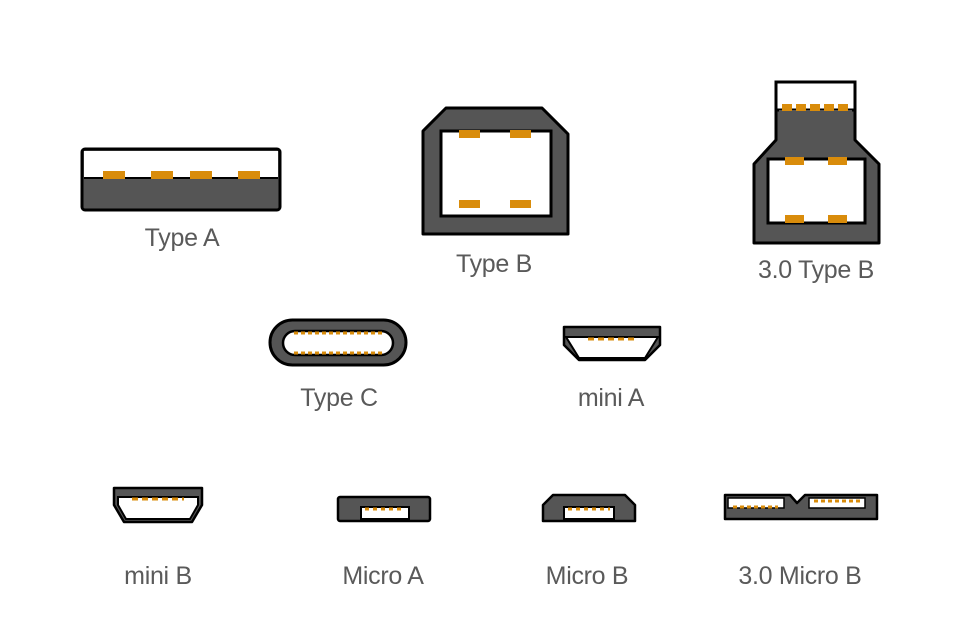 Image resolution: width=960 pixels, height=640 pixels. Describe the element at coordinates (339, 398) in the screenshot. I see `connector-label: Type C` at that location.